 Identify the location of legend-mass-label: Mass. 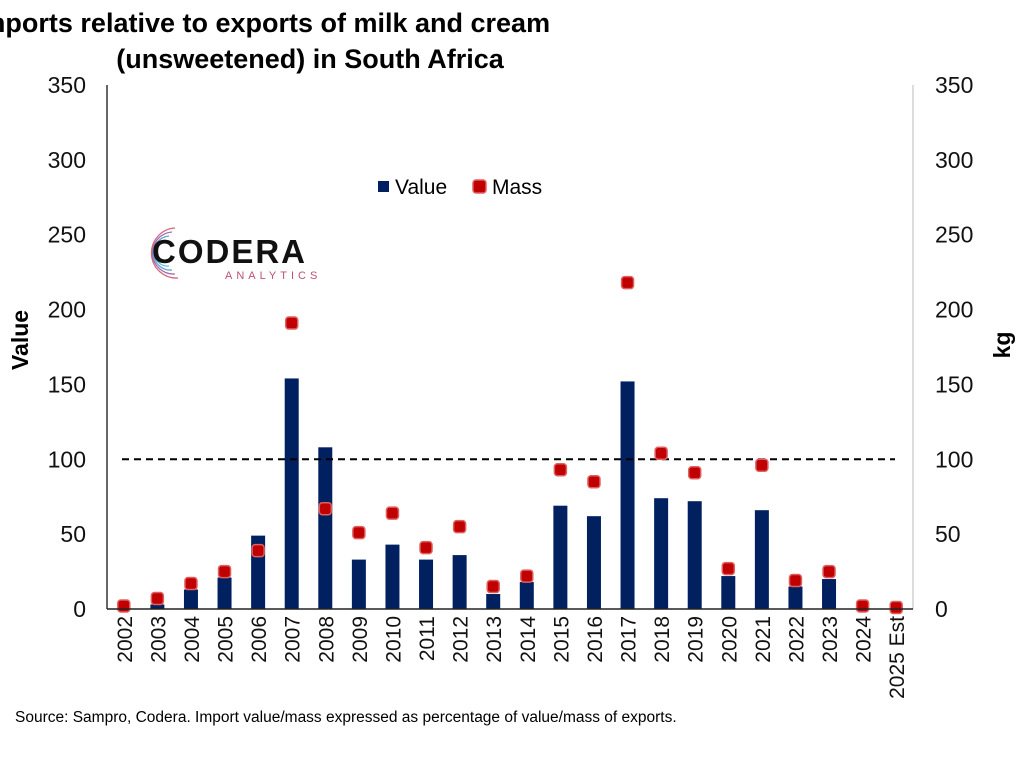
(517, 187).